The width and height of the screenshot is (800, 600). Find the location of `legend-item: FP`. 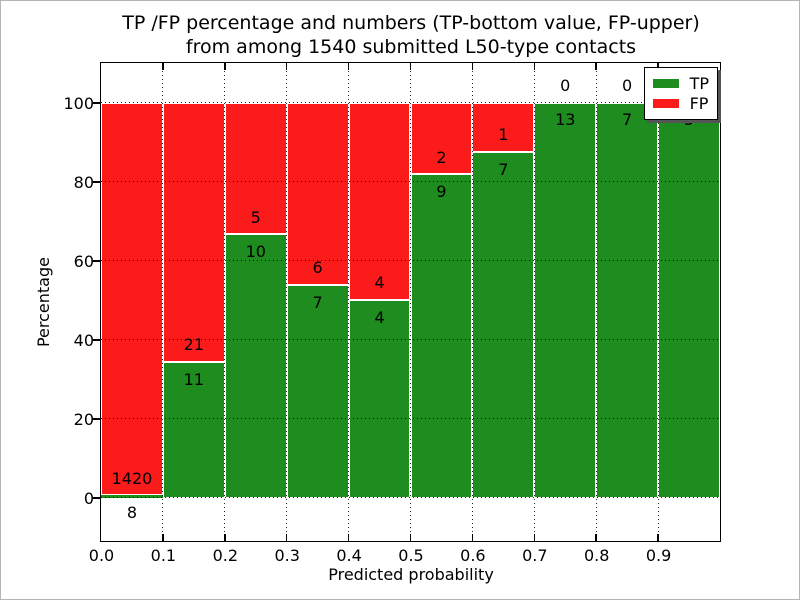

legend-item: FP is located at coordinates (680, 103).